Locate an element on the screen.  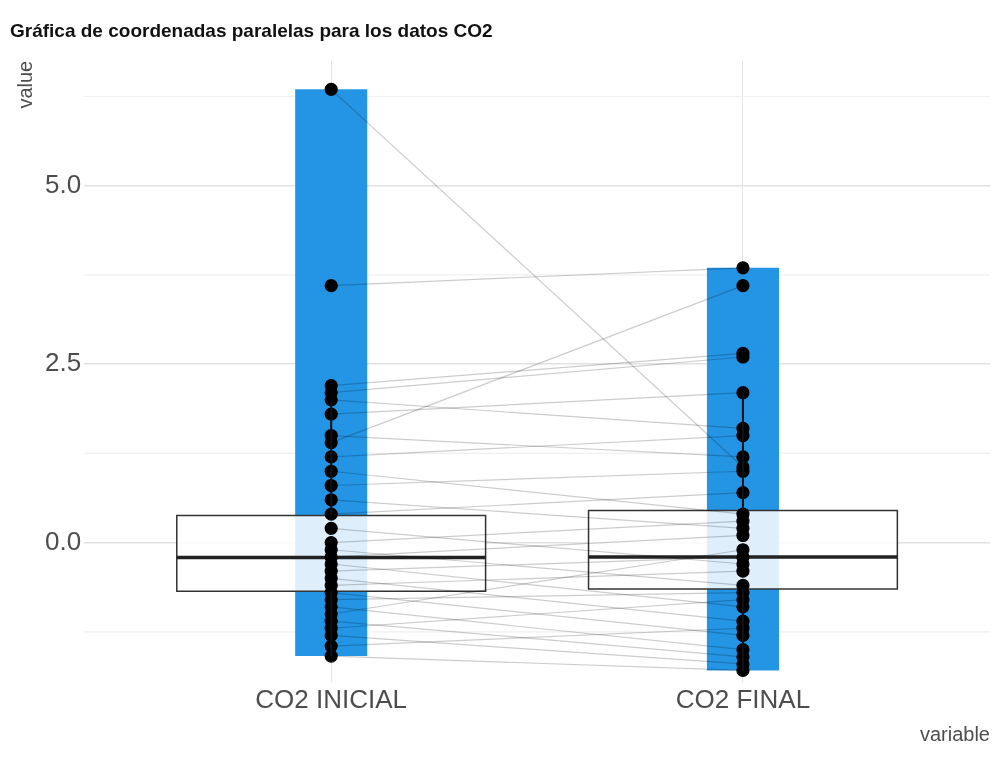
y-axis-title: value is located at coordinates (24, 84).